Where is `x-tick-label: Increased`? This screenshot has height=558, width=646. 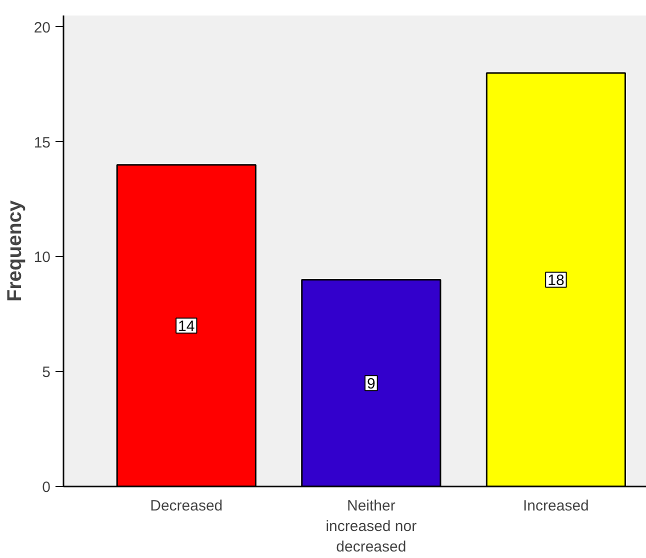
x-tick-label: Increased is located at coordinates (556, 506).